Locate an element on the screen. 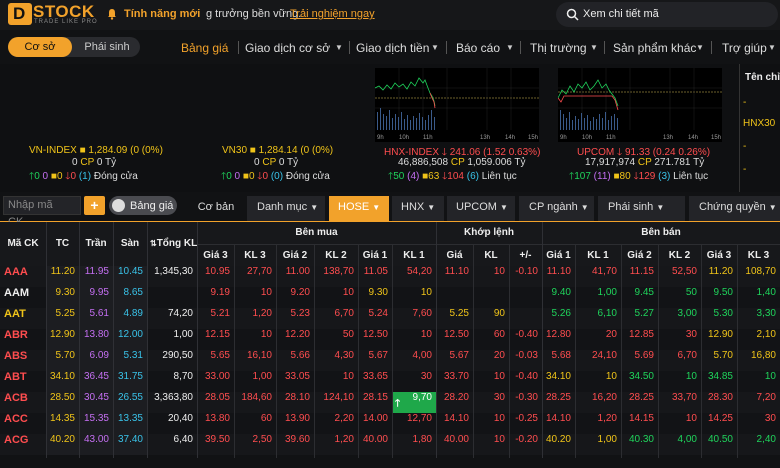 The width and height of the screenshot is (780, 468). hnxindex-summary: HNX-INDEX 🡓 241.06 (1.52 0.63%) is located at coordinates (462, 153).